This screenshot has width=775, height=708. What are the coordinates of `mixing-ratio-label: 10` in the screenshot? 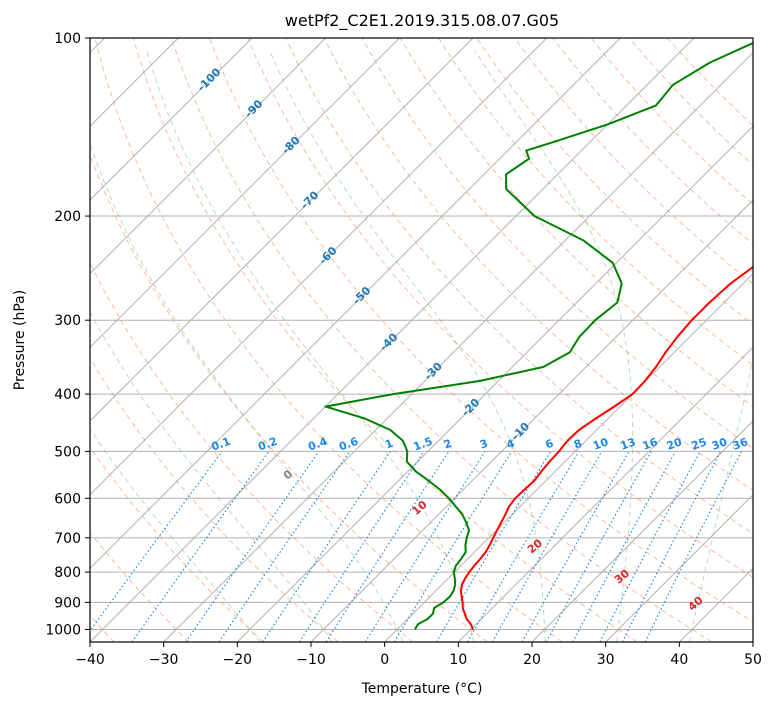 It's located at (600, 444).